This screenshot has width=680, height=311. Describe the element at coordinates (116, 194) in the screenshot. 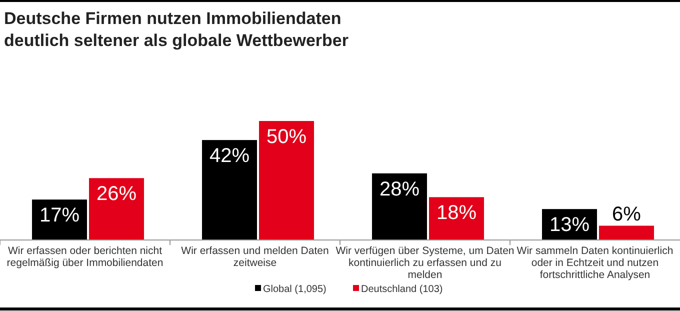

I see `data-label: 26%` at that location.